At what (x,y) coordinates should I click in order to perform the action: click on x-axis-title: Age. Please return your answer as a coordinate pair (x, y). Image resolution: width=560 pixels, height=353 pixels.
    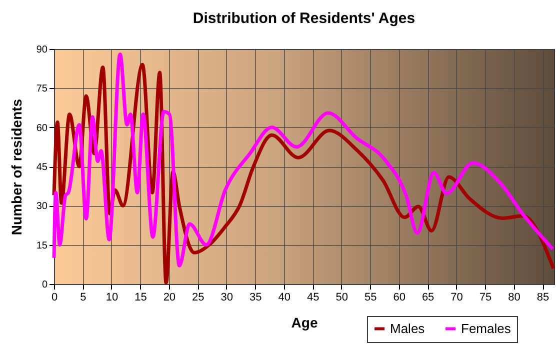
    Looking at the image, I should click on (304, 322).